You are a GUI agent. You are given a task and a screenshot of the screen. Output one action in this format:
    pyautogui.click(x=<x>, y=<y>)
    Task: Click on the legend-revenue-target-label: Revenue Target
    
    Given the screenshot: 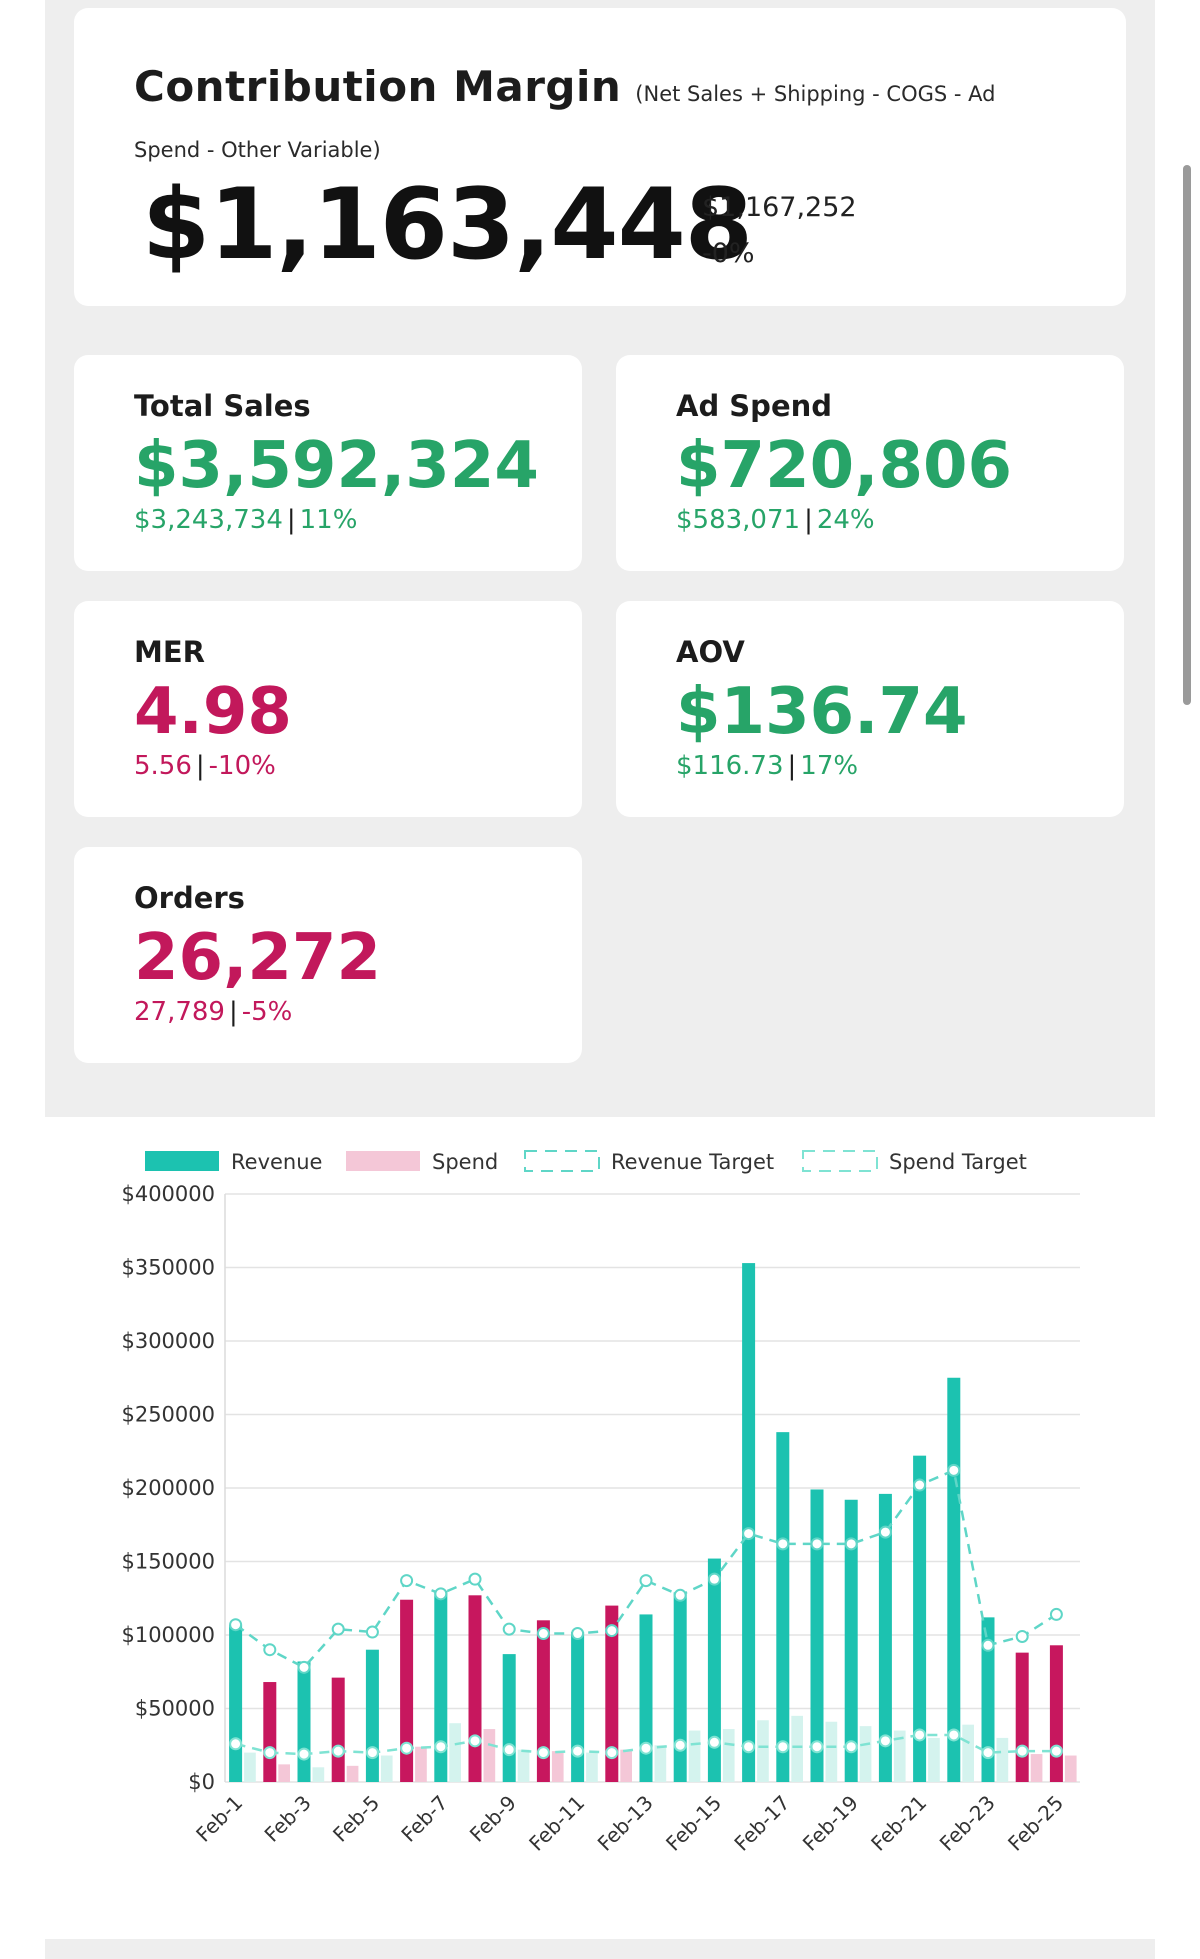 What is the action you would take?
    pyautogui.click(x=692, y=1162)
    